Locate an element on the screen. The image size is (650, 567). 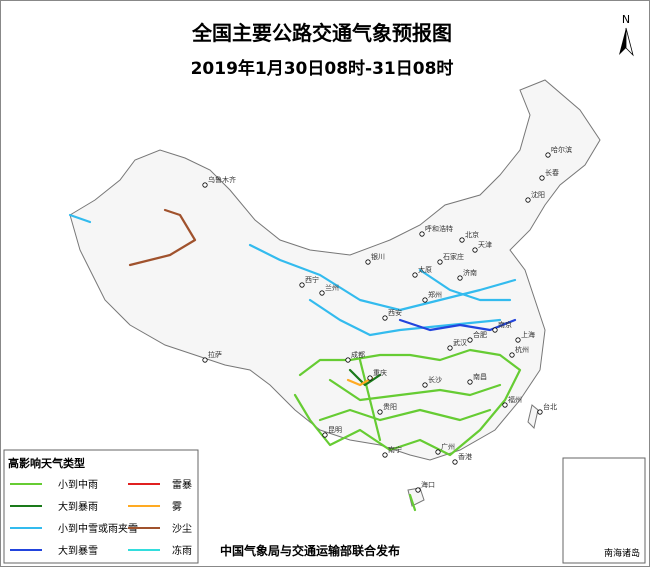
city-label: 西安 is located at coordinates (395, 312).